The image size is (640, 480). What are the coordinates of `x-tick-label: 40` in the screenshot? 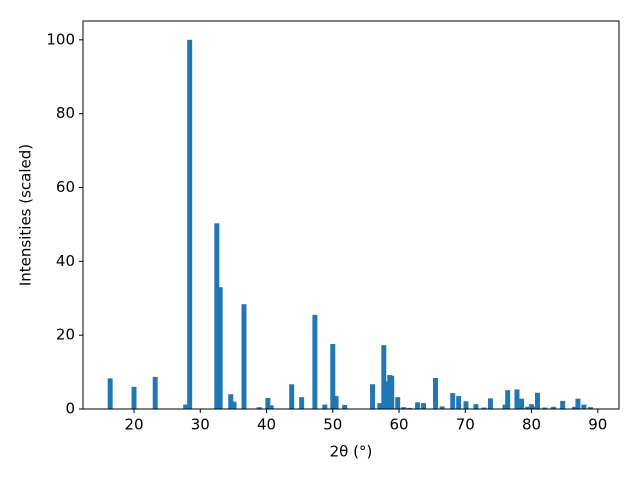 It's located at (266, 425).